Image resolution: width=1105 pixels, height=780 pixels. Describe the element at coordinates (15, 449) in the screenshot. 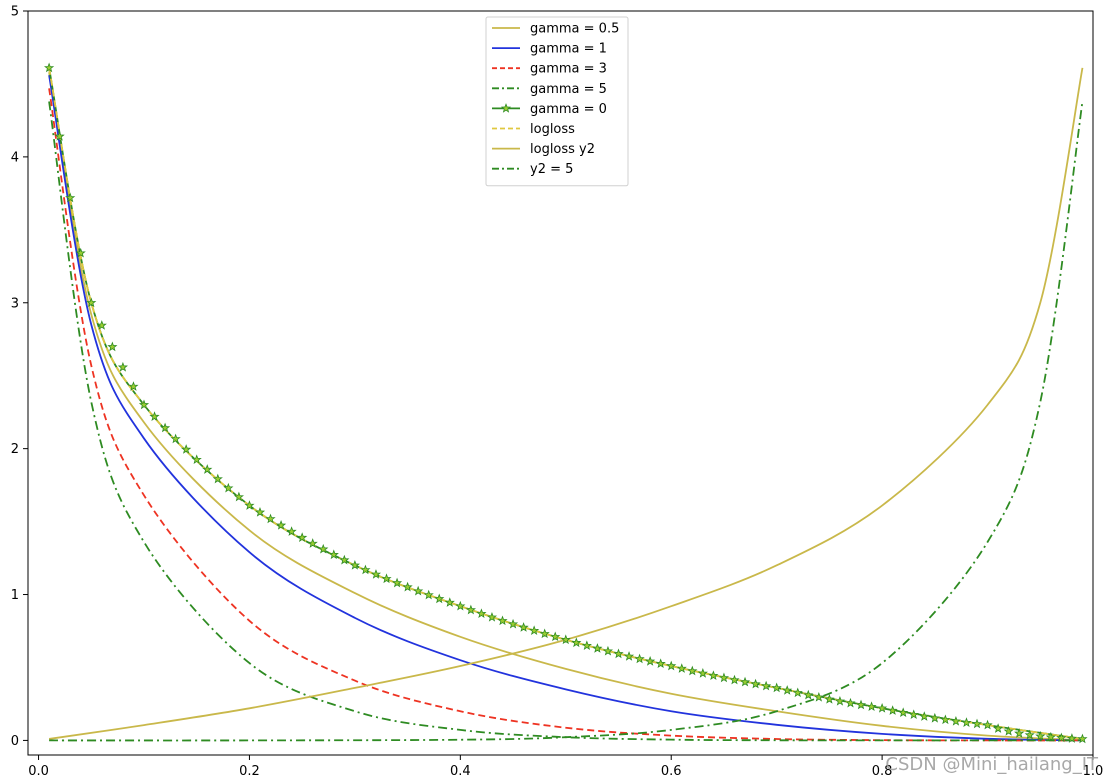

I see `y-tick-label: 2` at that location.